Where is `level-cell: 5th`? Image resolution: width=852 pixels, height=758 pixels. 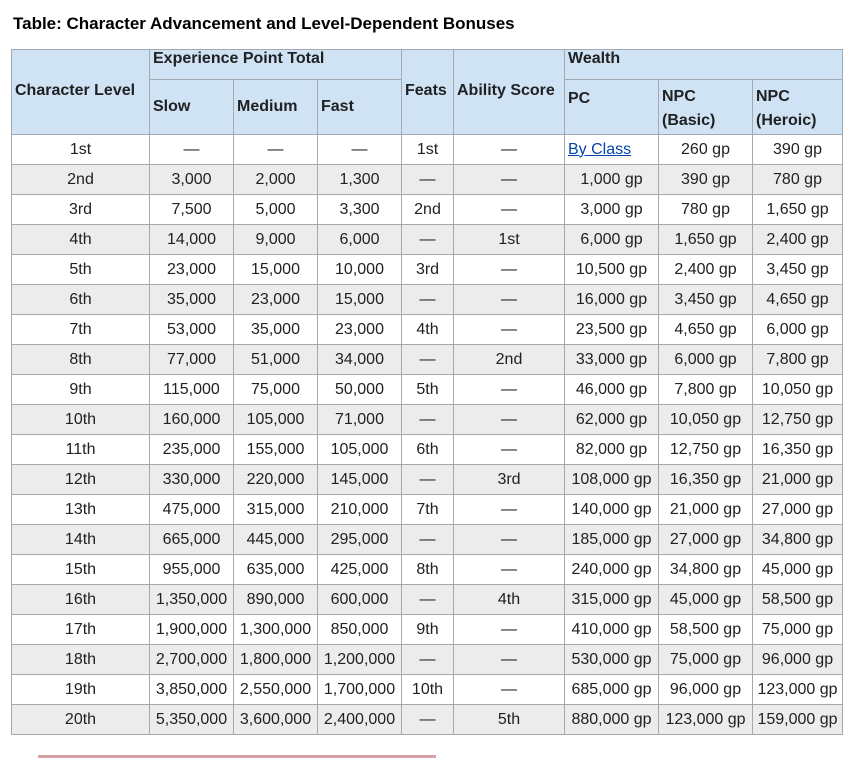 level-cell: 5th is located at coordinates (80, 269).